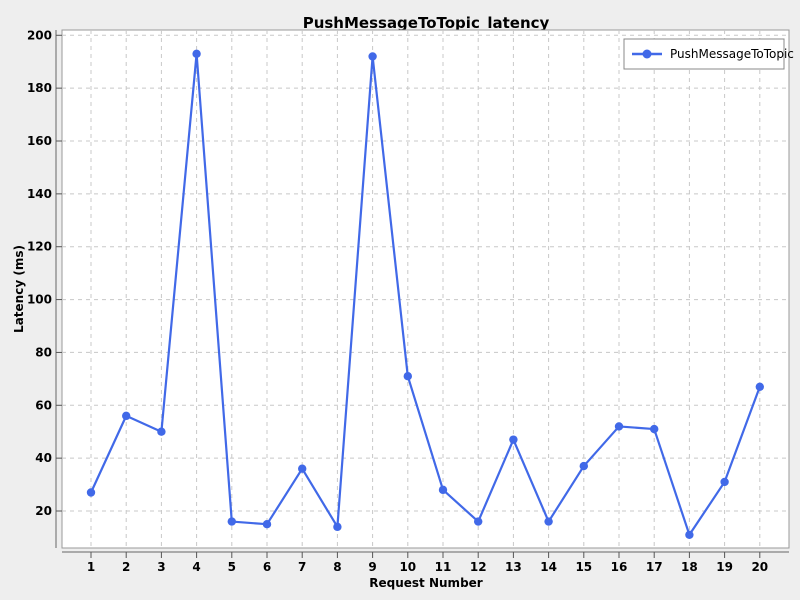 The image size is (800, 600). Describe the element at coordinates (39, 88) in the screenshot. I see `y-tick-label: 180` at that location.